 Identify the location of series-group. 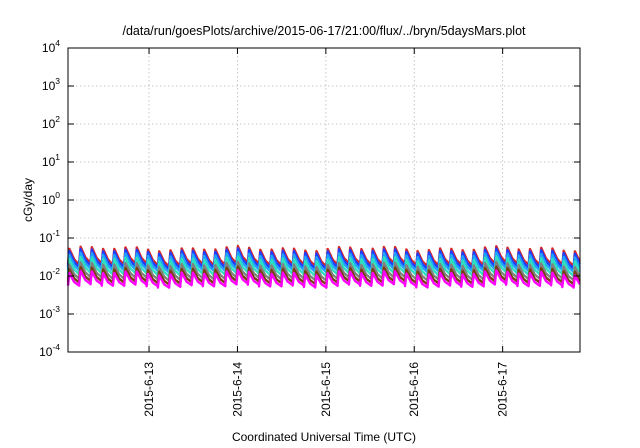
(323, 266).